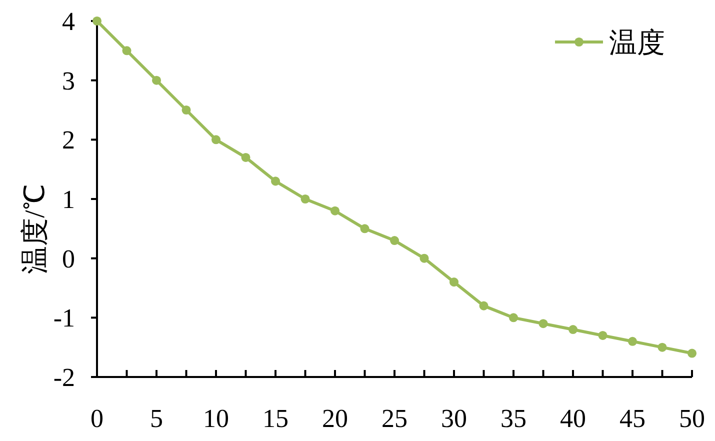 The height and width of the screenshot is (441, 715). I want to click on y-tick-label: -1, so click(64, 318).